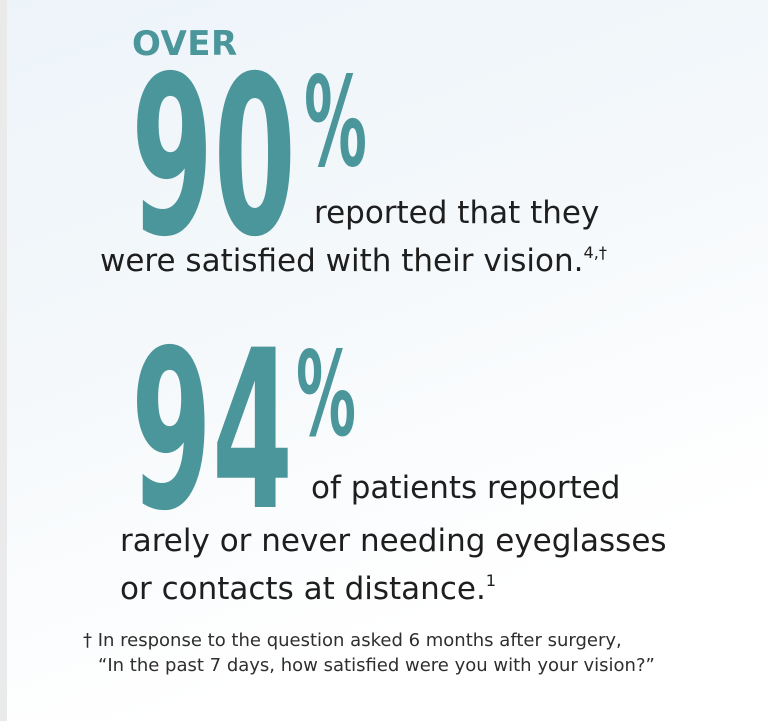 The image size is (768, 721). I want to click on page-edge-strip, so click(3, 360).